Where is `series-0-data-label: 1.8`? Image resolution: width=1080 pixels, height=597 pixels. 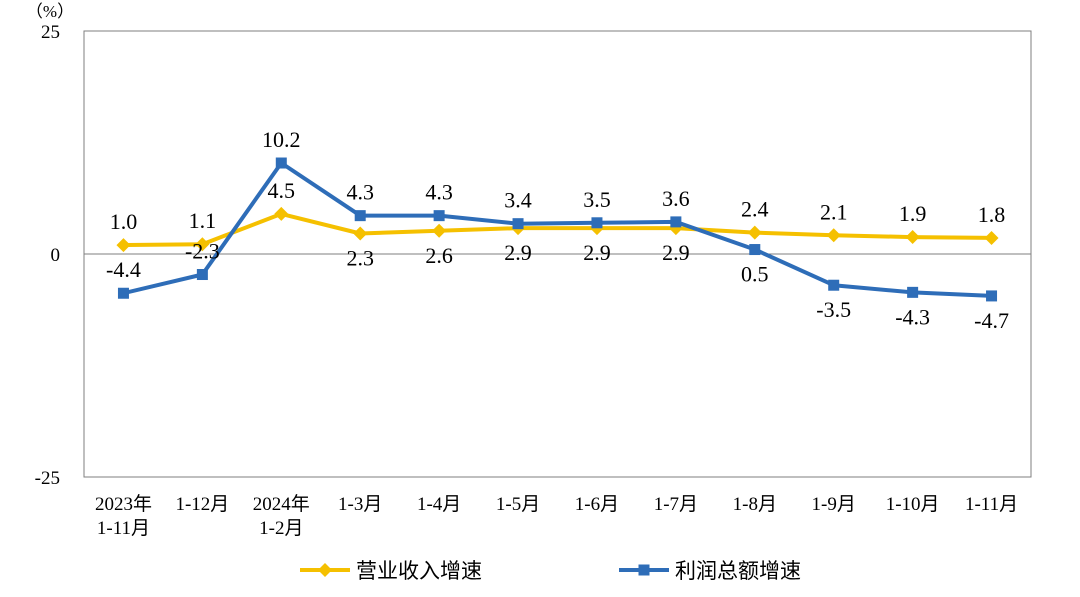
series-0-data-label: 1.8 is located at coordinates (992, 214).